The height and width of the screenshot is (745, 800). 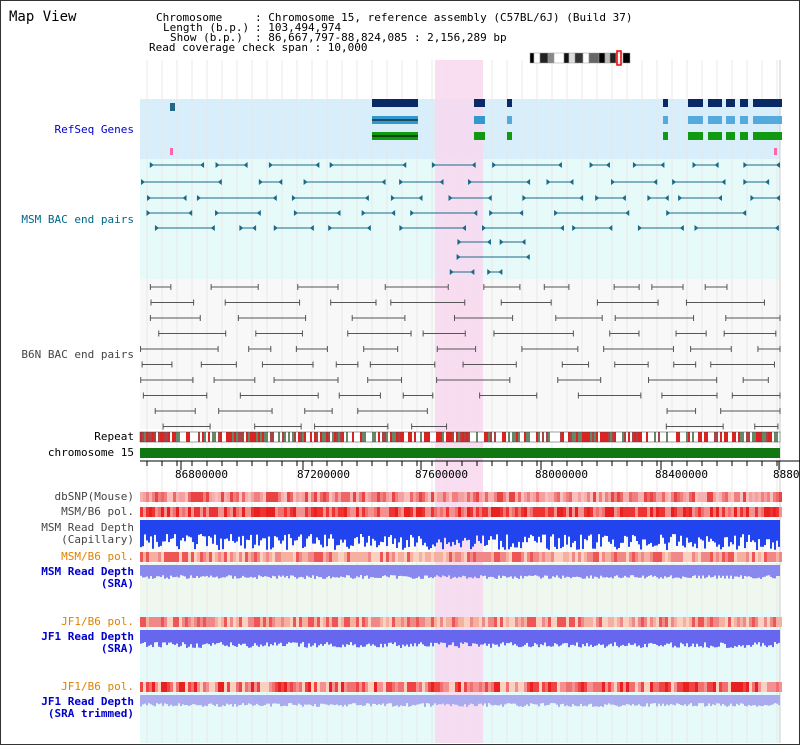 What do you see at coordinates (665, 103) in the screenshot?
I see `gene-feature` at bounding box center [665, 103].